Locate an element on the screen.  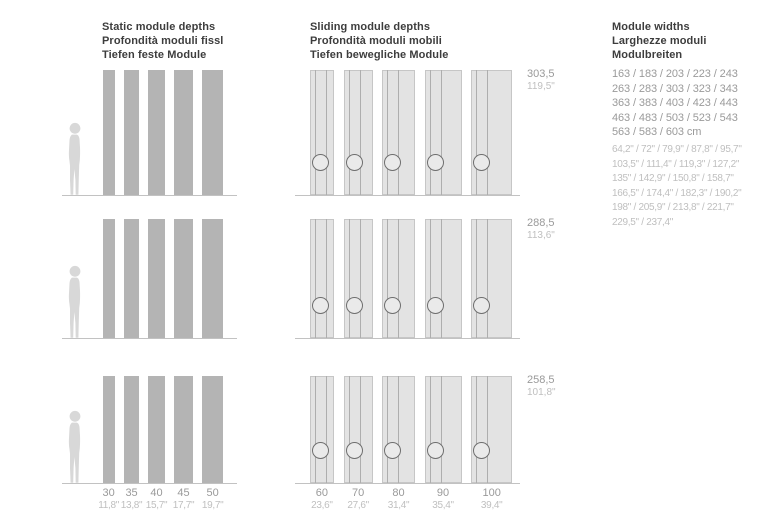
module-height-cm-label: 288,5 is located at coordinates (541, 223).